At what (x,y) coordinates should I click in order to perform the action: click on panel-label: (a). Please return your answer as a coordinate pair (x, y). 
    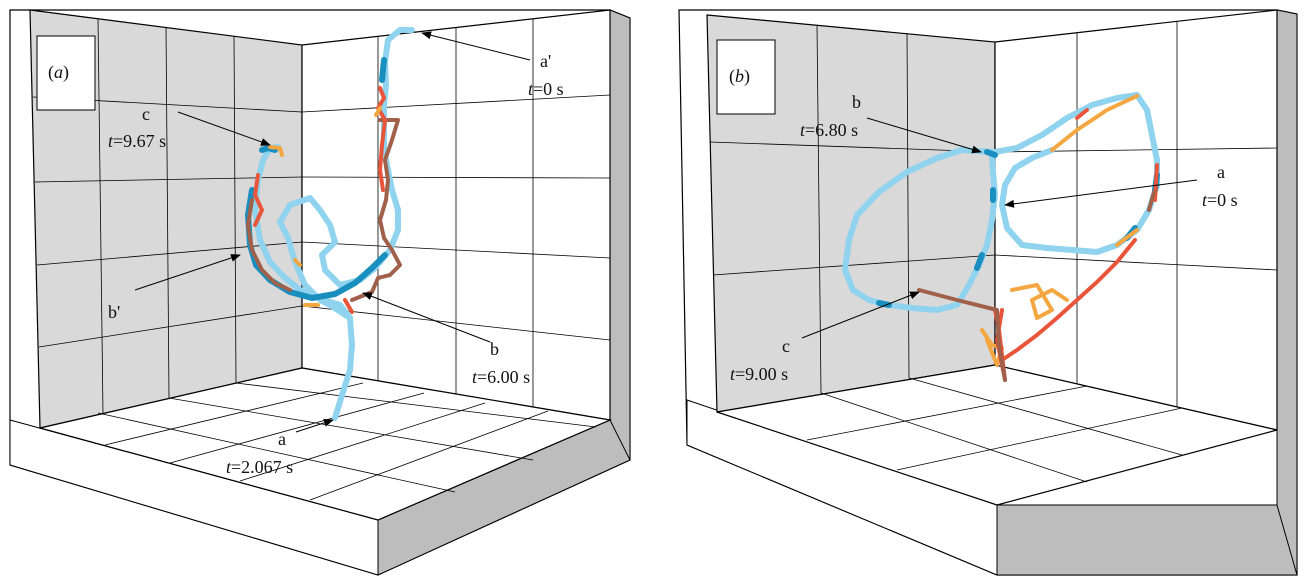
    Looking at the image, I should click on (58, 72).